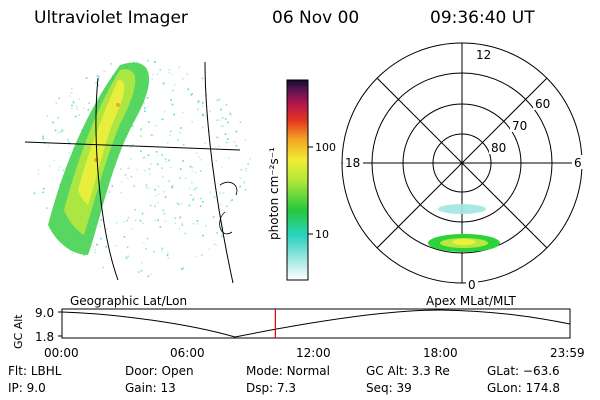 The height and width of the screenshot is (400, 600). I want to click on door-field: Door: Open, so click(159, 371).